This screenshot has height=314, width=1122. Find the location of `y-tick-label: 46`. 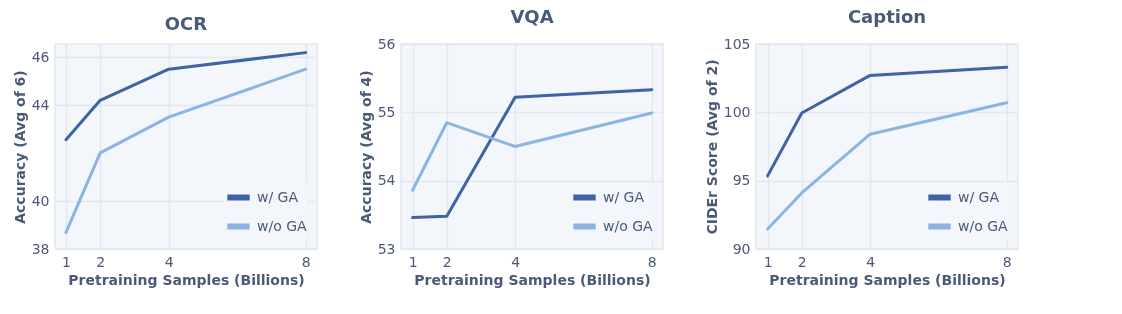

y-tick-label: 46 is located at coordinates (40, 56).